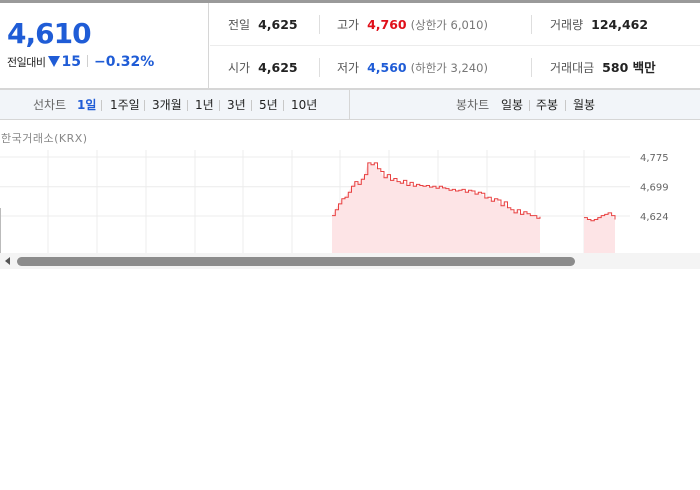  I want to click on tab-range-1w: 1주일, so click(125, 105).